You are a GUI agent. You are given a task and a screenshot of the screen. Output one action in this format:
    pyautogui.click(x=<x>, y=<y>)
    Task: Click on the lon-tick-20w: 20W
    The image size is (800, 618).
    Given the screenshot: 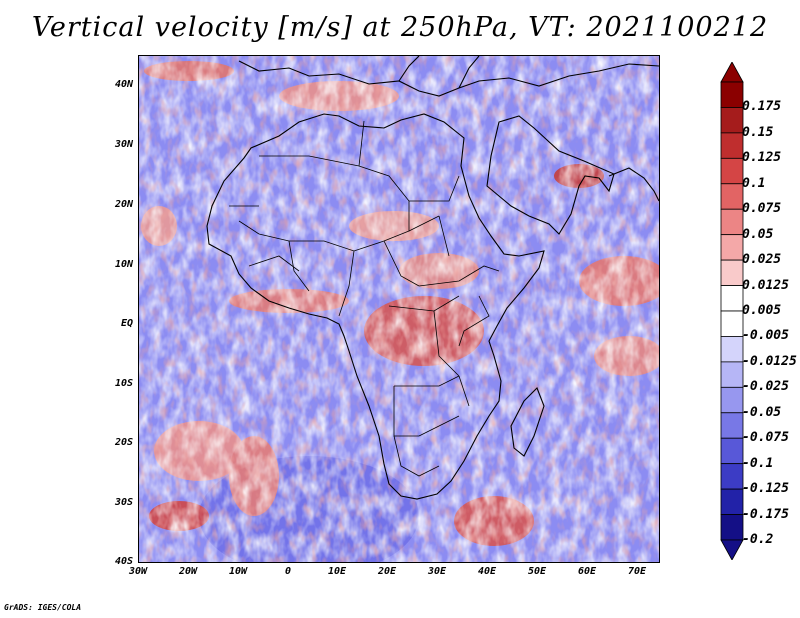 What is the action you would take?
    pyautogui.click(x=188, y=571)
    